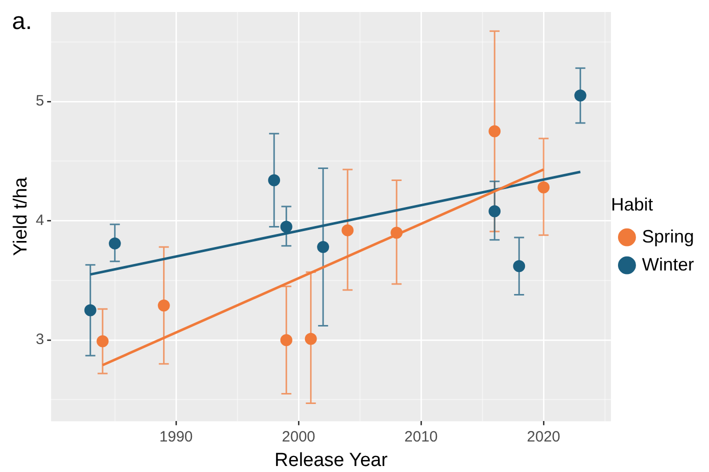 The height and width of the screenshot is (472, 709). What do you see at coordinates (21, 216) in the screenshot?
I see `y-axis-title: Yield t/ha` at bounding box center [21, 216].